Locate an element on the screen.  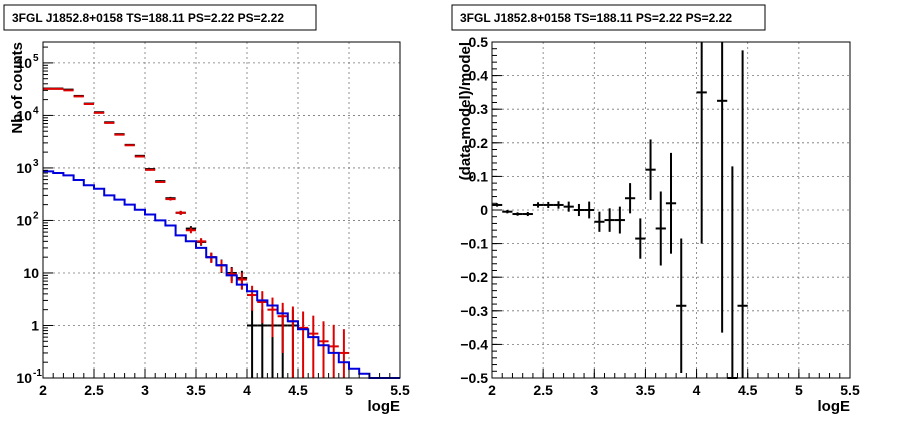
counts-x-tick-label: 3.5 is located at coordinates (196, 390).